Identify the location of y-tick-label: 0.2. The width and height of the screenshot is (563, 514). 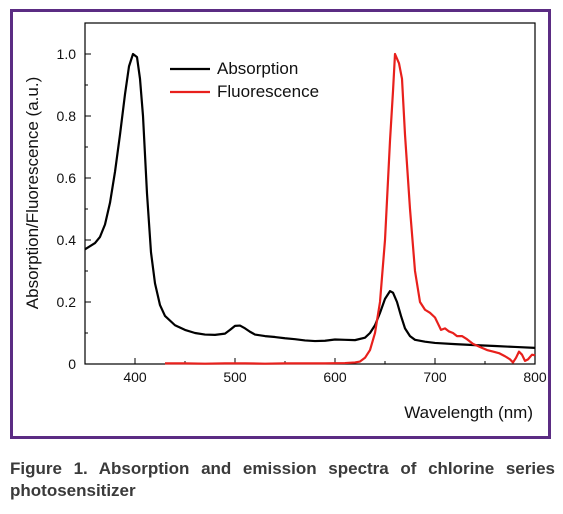
(67, 302).